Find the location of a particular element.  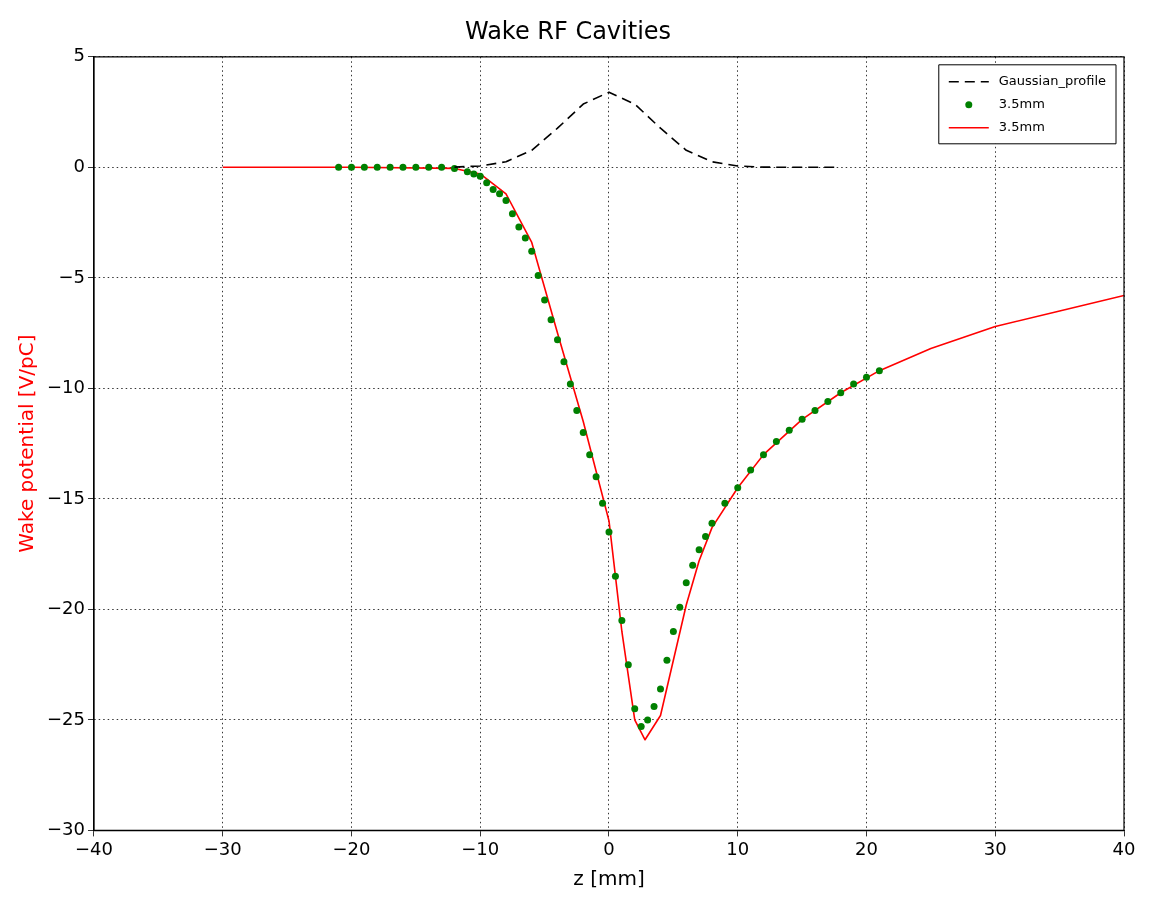

y-tick-label: 0 is located at coordinates (79, 165).